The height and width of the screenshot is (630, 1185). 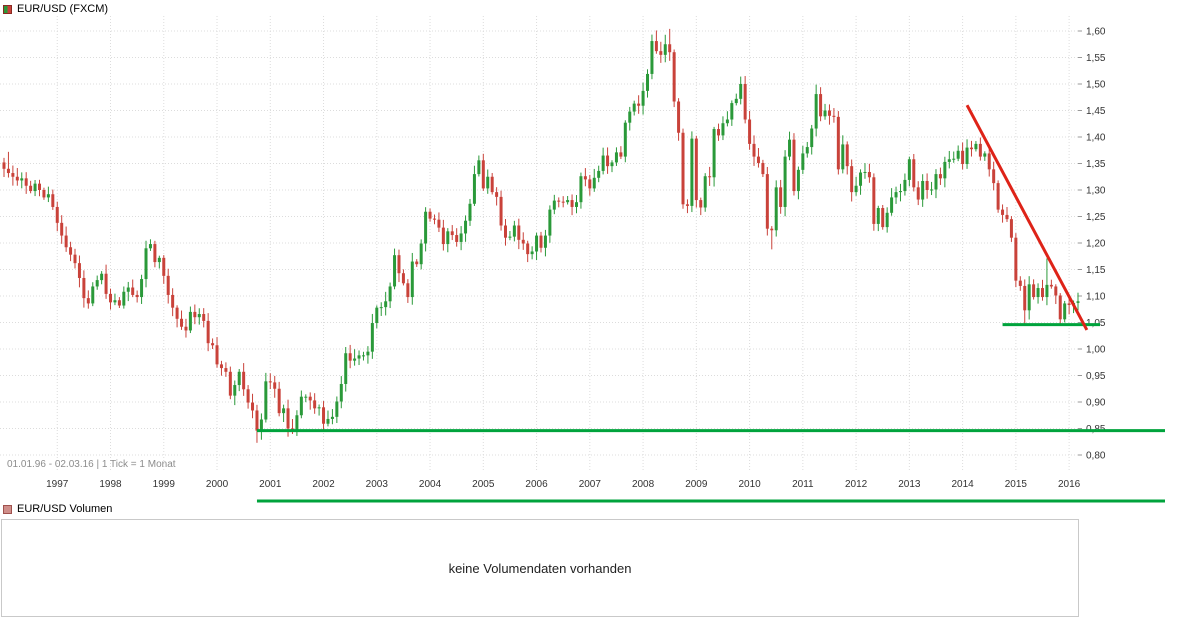 I want to click on svg-text: 1998, so click(x=110, y=484).